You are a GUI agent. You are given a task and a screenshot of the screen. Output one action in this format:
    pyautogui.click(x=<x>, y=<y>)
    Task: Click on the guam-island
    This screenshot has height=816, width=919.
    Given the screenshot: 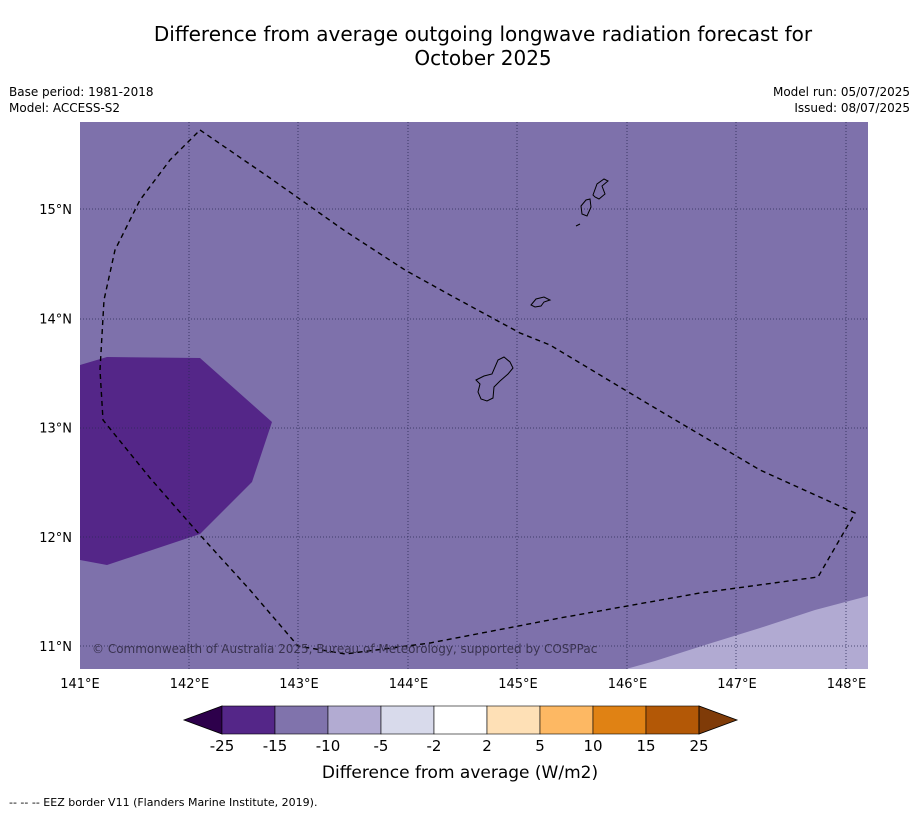 What is the action you would take?
    pyautogui.click(x=494, y=379)
    